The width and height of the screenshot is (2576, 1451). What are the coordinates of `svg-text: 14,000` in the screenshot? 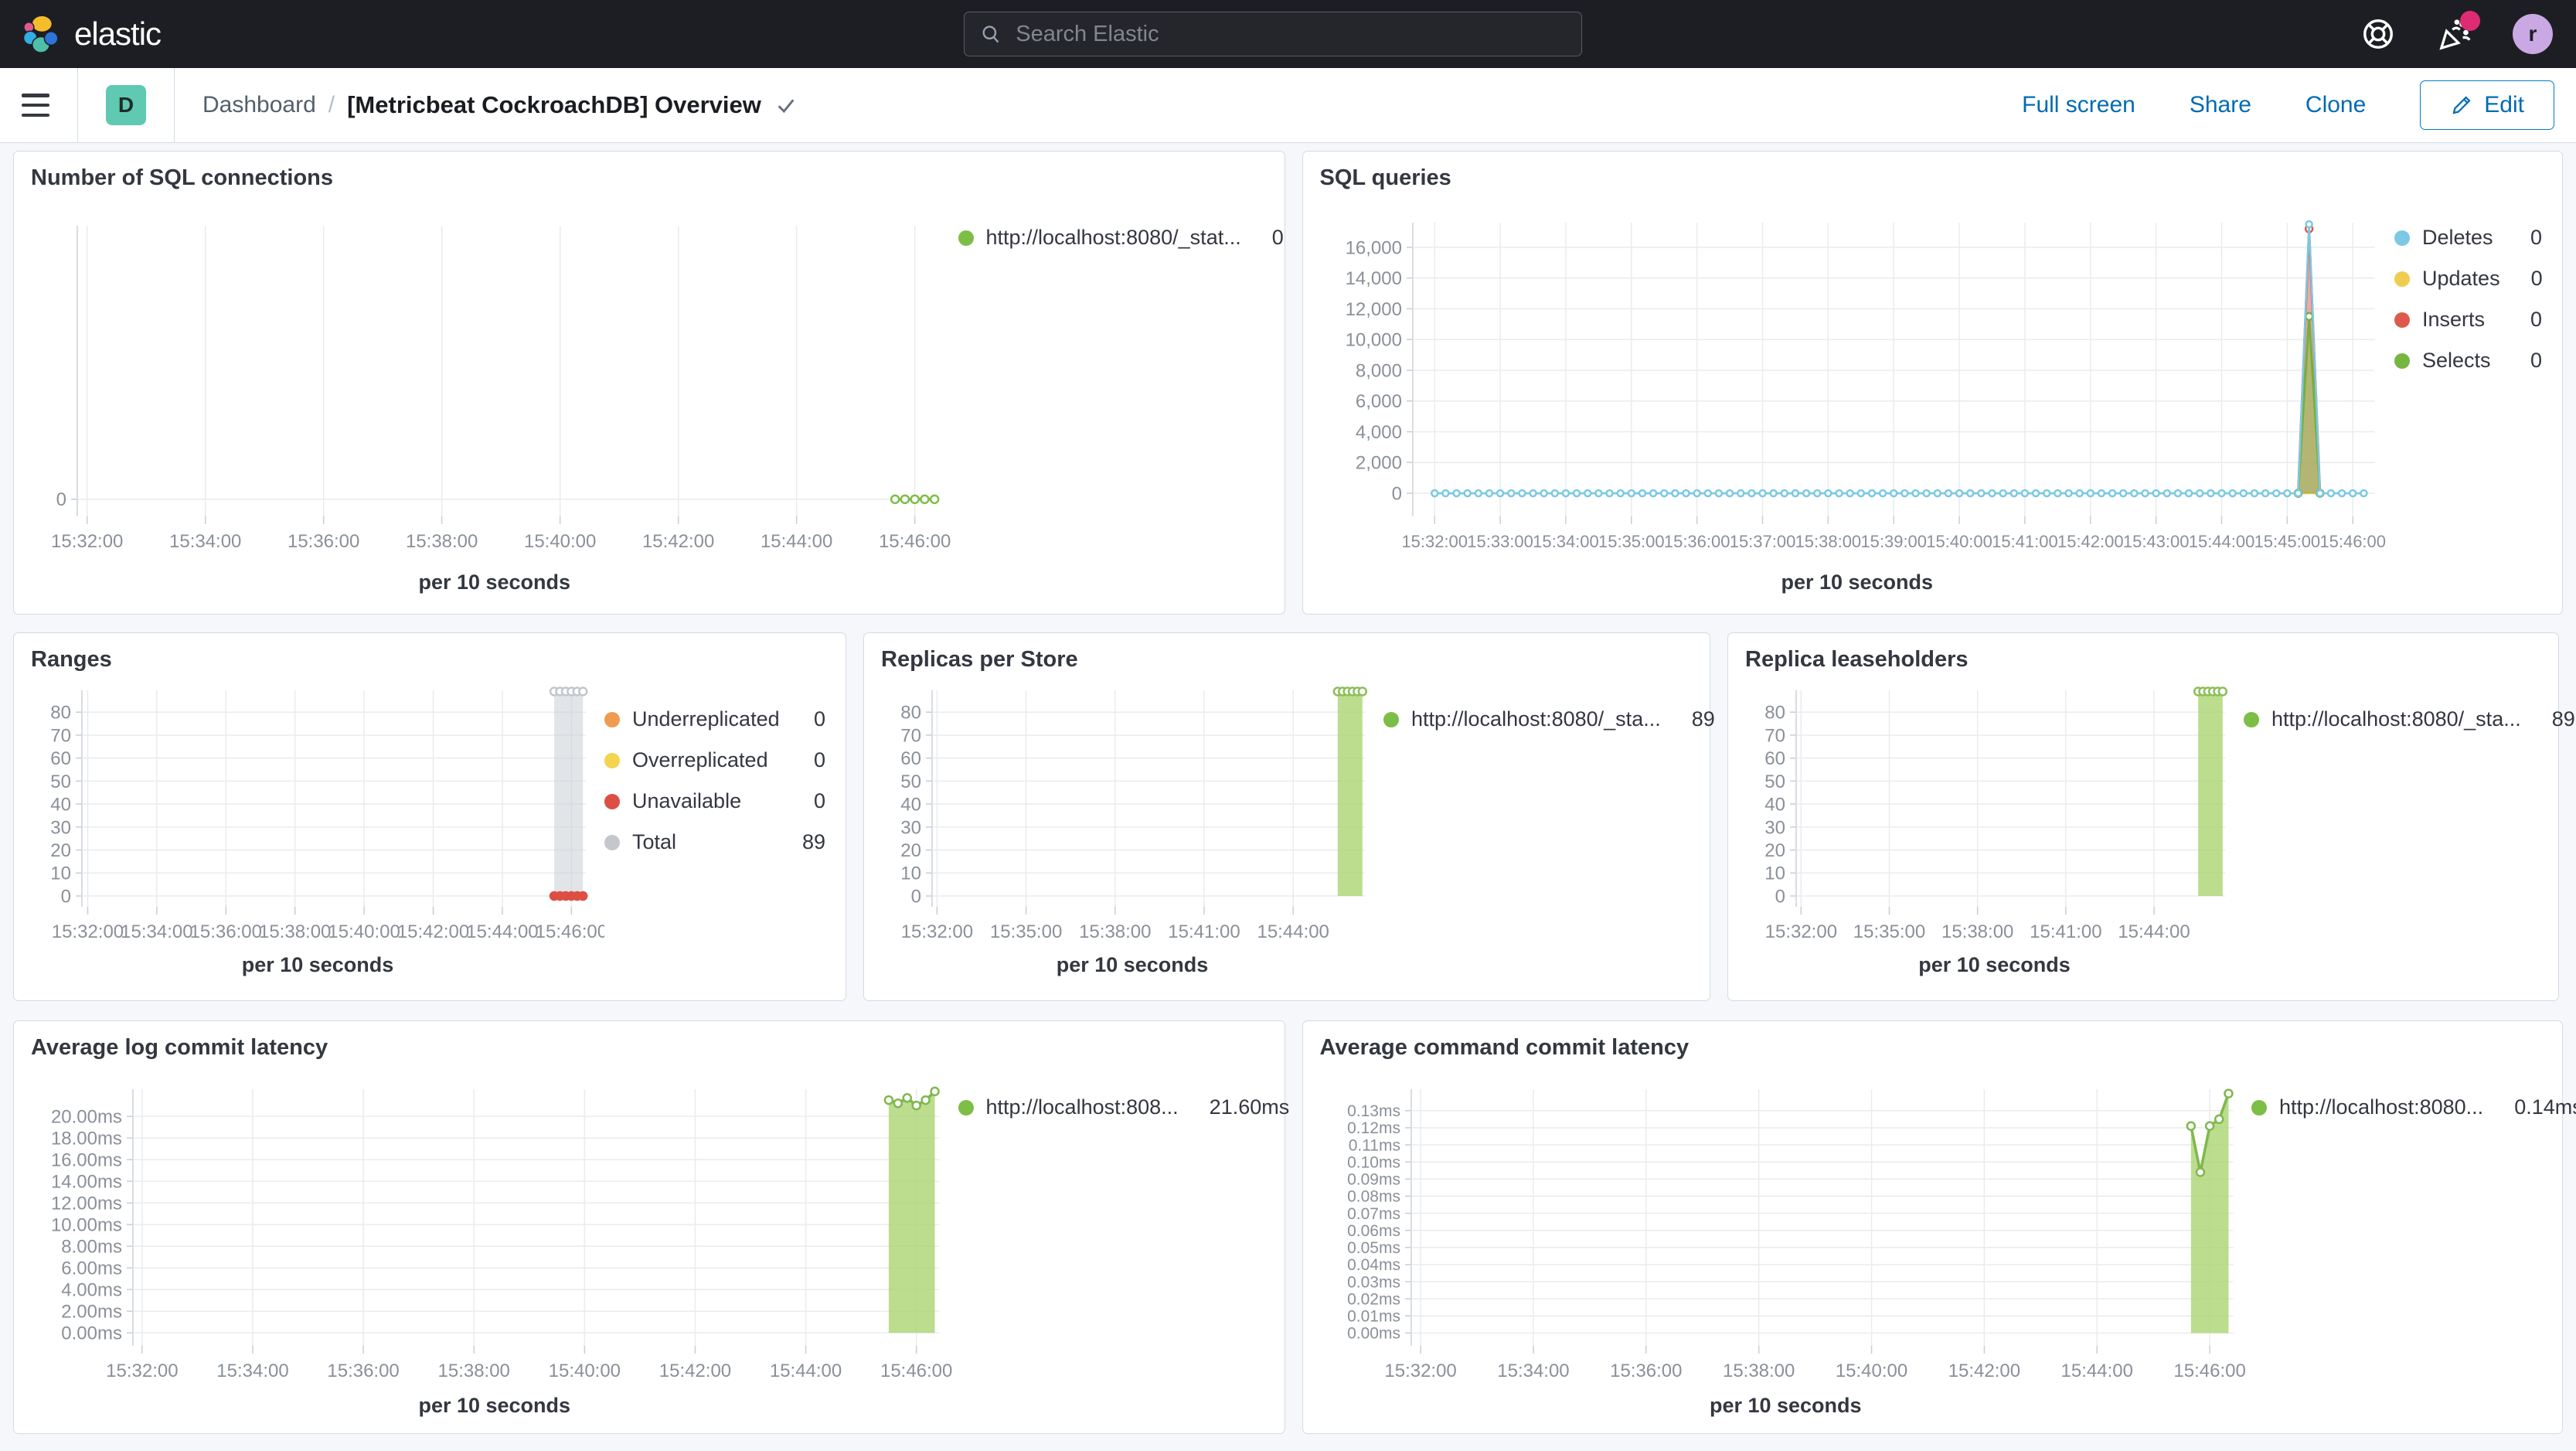 It's located at (1373, 278).